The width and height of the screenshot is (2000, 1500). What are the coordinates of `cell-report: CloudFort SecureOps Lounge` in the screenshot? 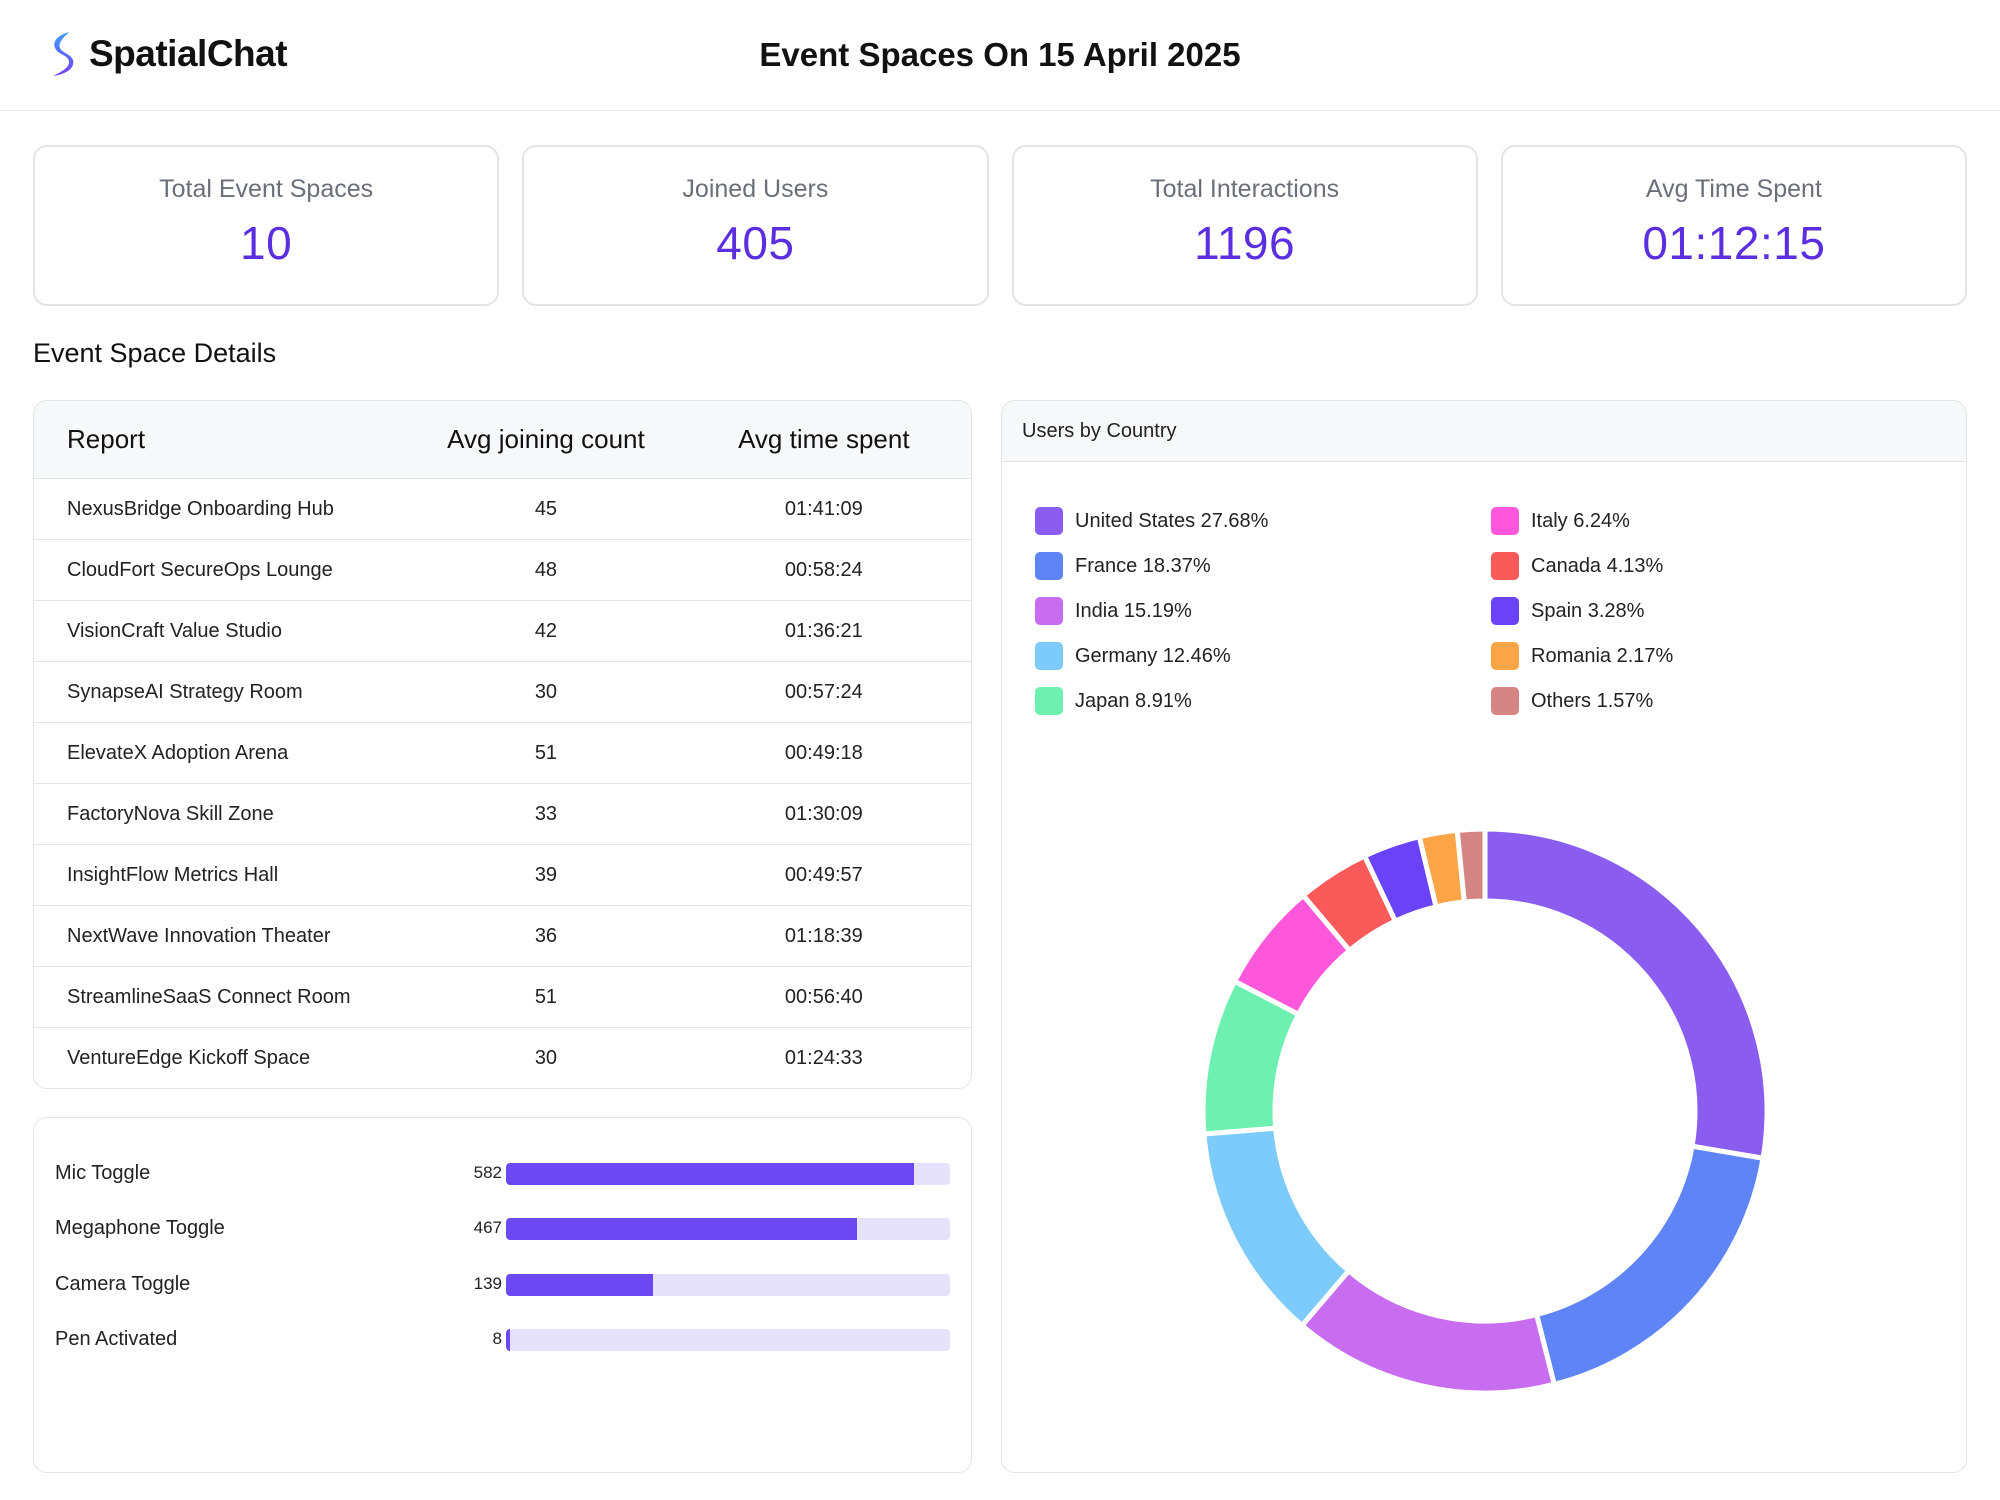 It's located at (200, 569).